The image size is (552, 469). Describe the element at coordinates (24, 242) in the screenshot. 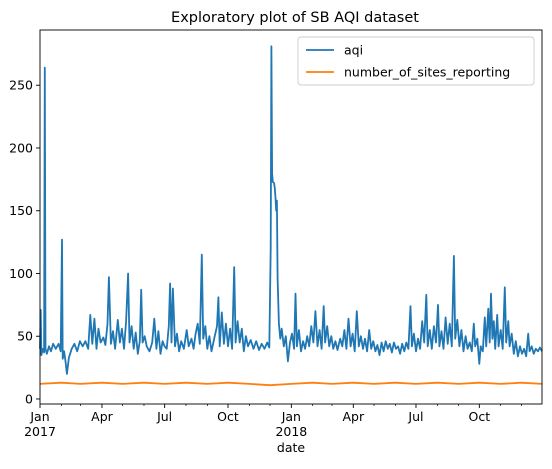

I see `y-axis: 0 50 100 150 200 250` at that location.